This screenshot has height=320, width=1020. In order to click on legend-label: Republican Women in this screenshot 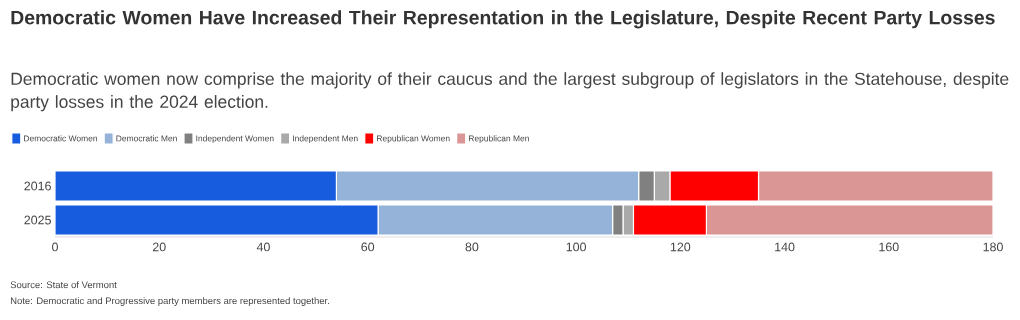, I will do `click(413, 139)`.